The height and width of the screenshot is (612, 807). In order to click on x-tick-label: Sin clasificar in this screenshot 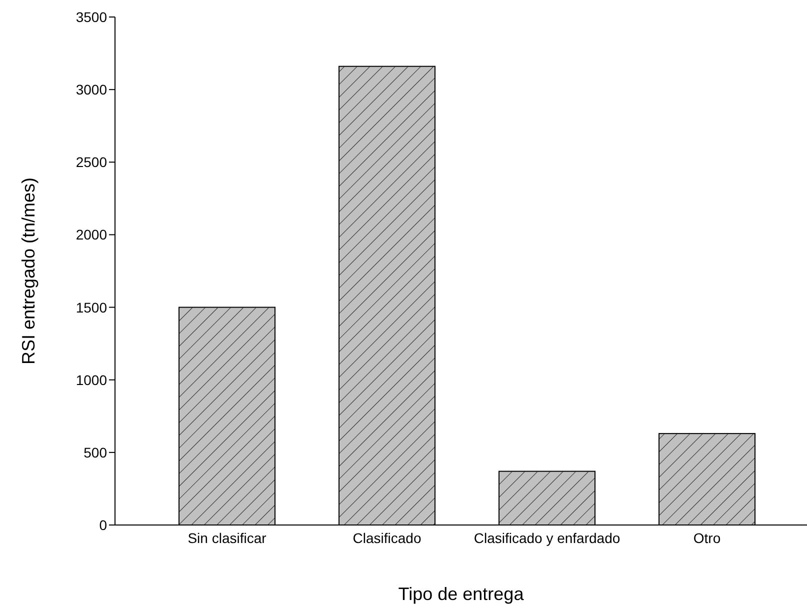, I will do `click(227, 538)`.